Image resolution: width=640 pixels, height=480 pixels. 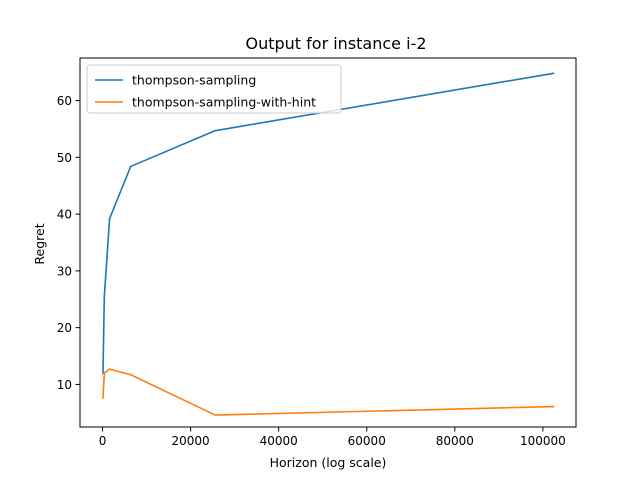 I want to click on y-axis-label: Regret, so click(x=39, y=243).